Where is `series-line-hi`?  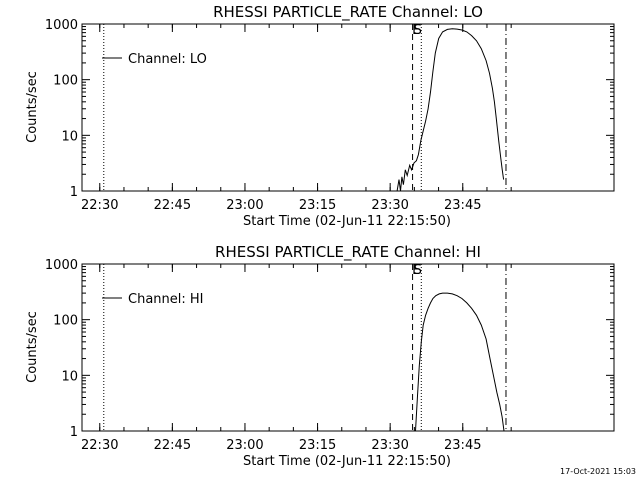 series-line-hi is located at coordinates (460, 362).